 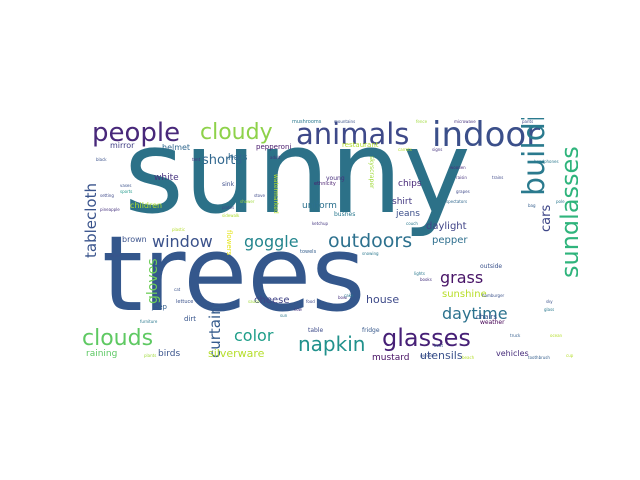 I want to click on word: lettuce, so click(x=185, y=302).